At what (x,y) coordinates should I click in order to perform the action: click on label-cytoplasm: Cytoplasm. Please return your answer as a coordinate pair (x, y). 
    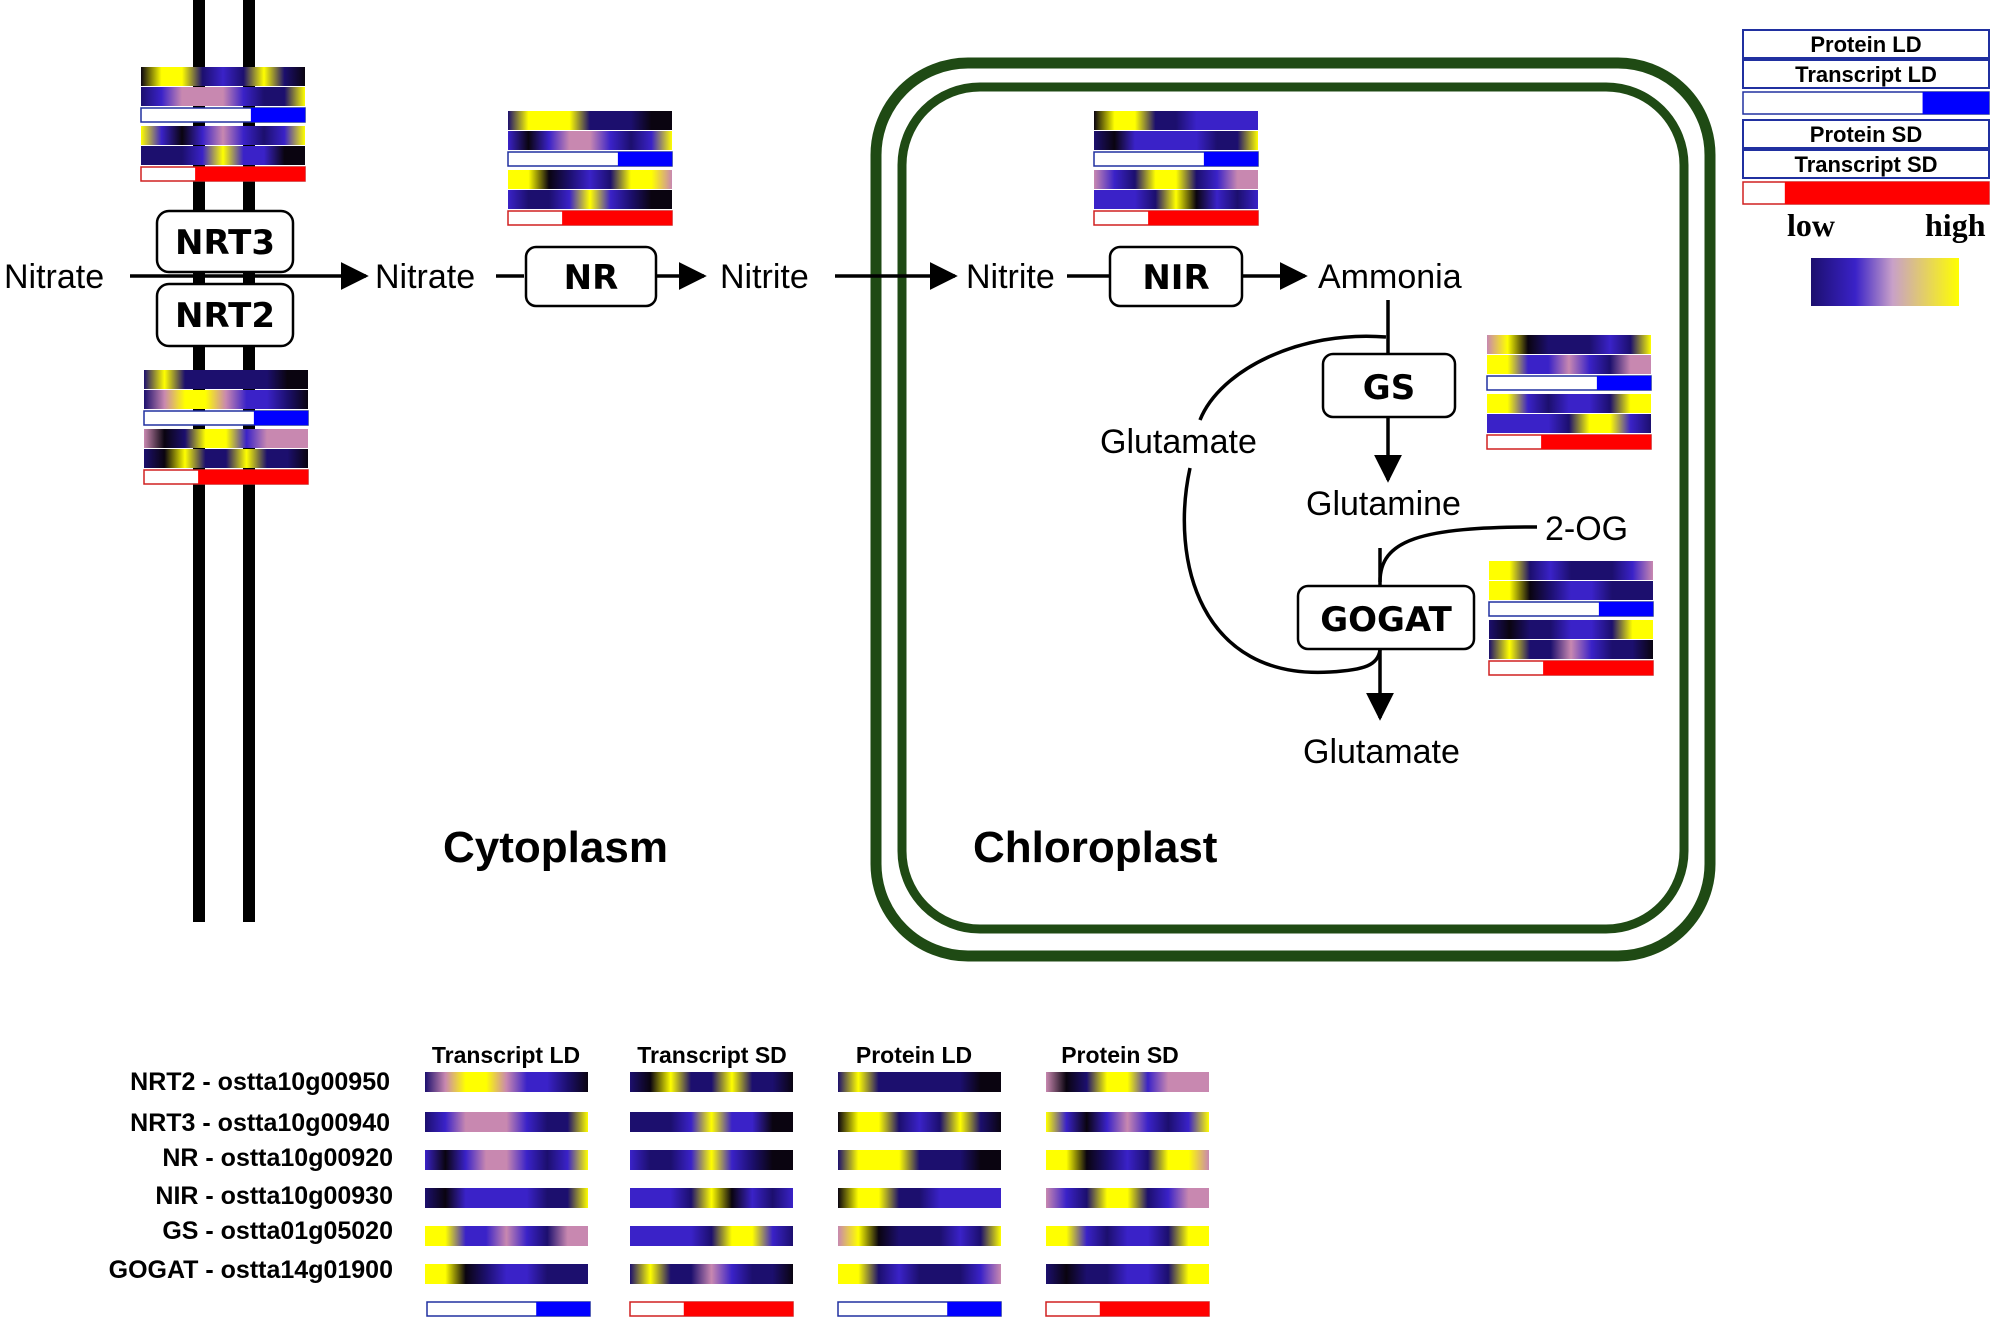
    Looking at the image, I should click on (555, 847).